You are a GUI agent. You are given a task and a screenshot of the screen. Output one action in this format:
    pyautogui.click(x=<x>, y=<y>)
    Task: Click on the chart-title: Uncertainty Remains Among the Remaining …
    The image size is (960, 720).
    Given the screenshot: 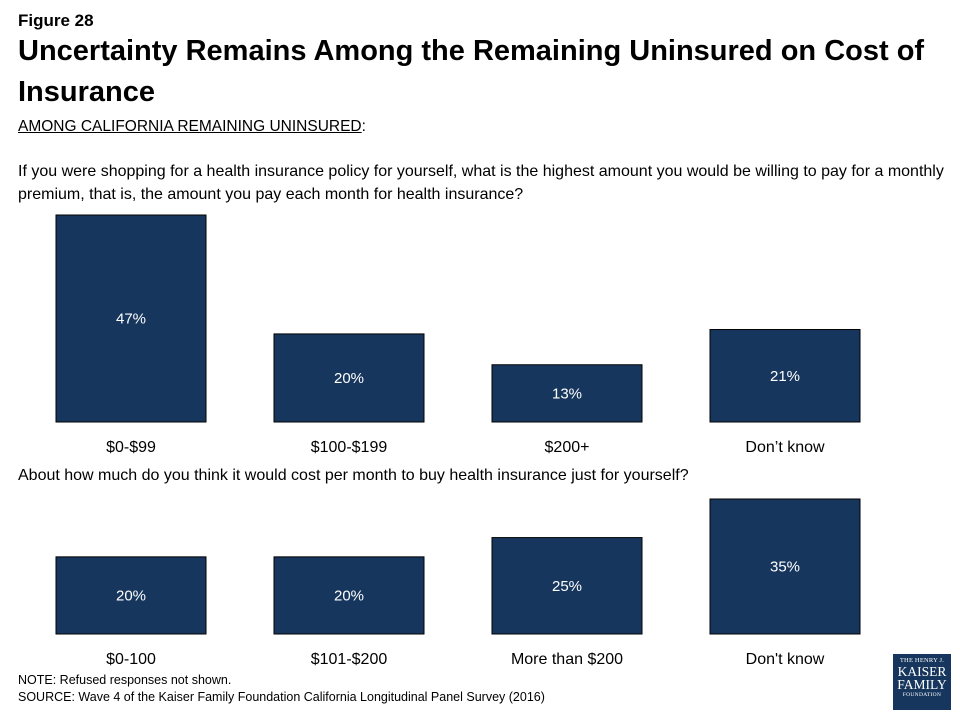 What is the action you would take?
    pyautogui.click(x=471, y=71)
    